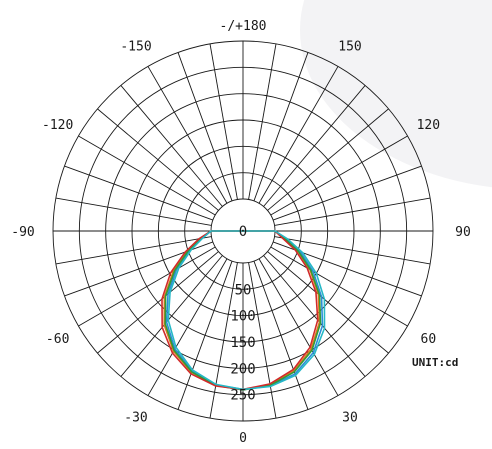 This screenshot has width=492, height=449. Describe the element at coordinates (349, 47) in the screenshot. I see `angle-tick-label: 150` at that location.